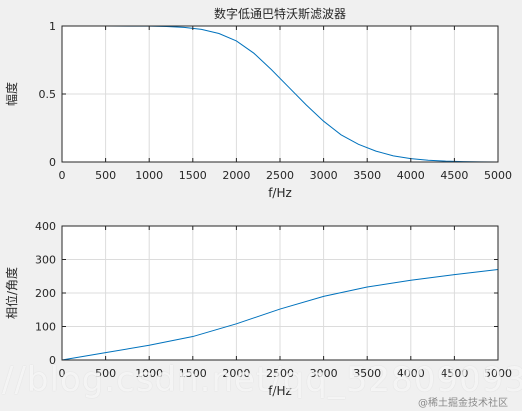  What do you see at coordinates (280, 175) in the screenshot?
I see `magnitude-xtick-label-5: 2500` at bounding box center [280, 175].